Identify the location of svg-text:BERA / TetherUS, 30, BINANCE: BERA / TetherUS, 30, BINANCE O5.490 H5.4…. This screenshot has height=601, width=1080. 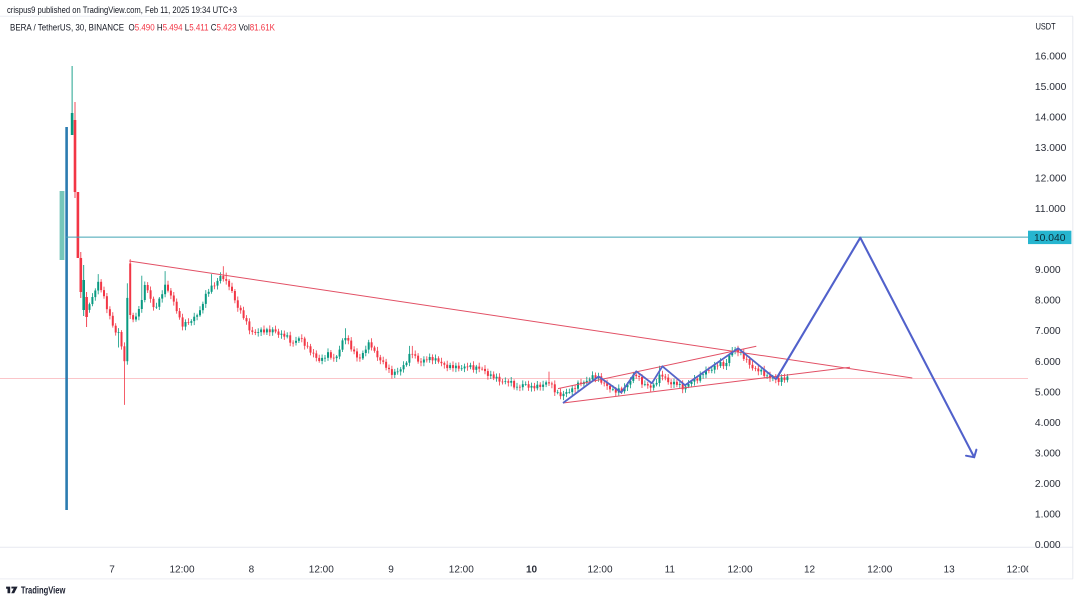
(142, 28).